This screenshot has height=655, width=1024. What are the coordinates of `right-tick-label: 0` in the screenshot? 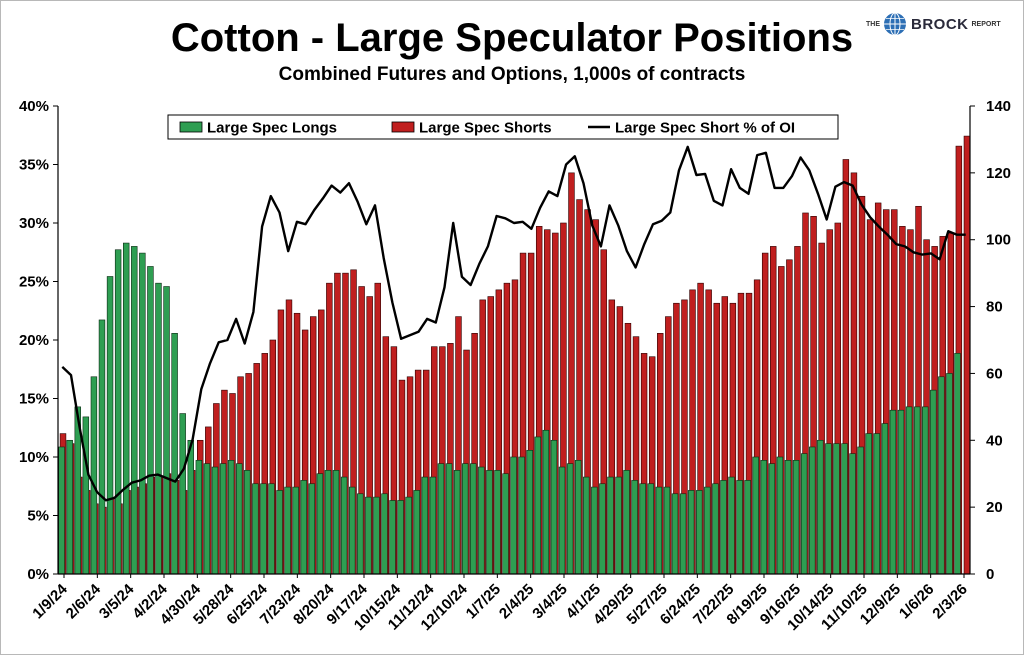 It's located at (990, 574).